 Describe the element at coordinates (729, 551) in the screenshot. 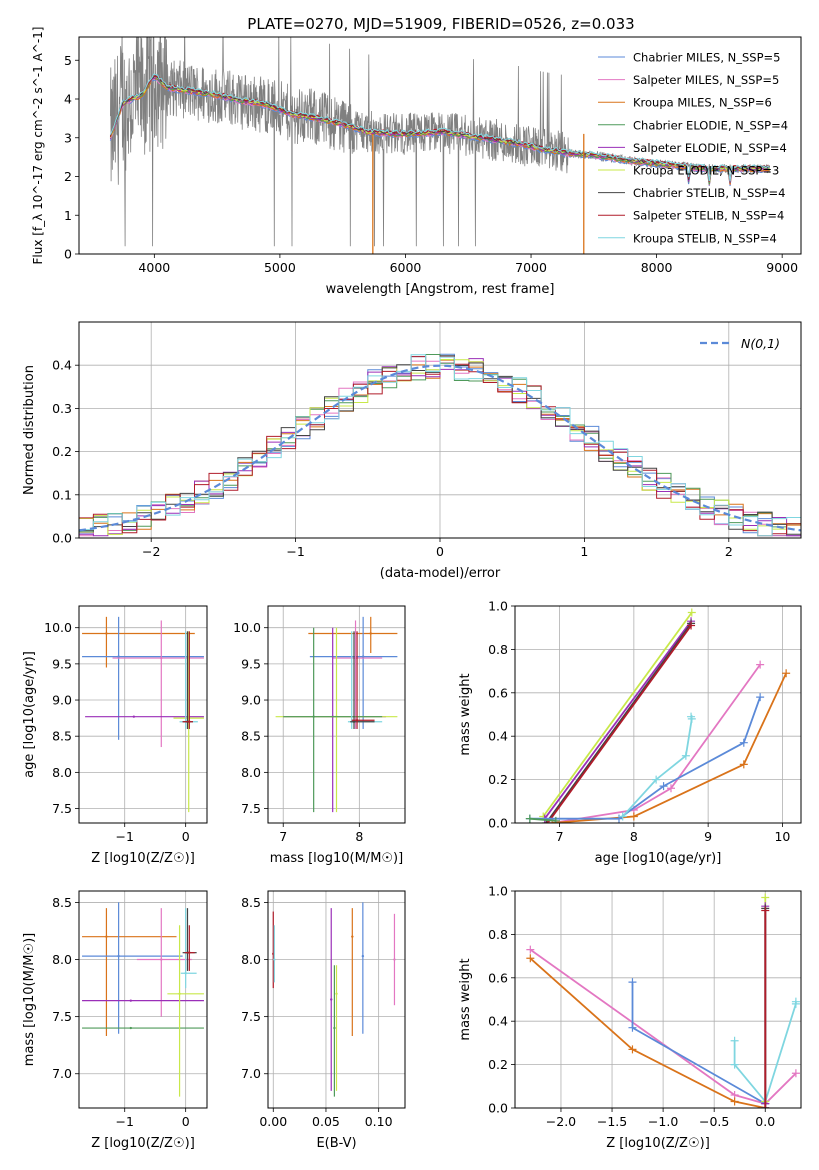

I see `x-tick-label: 2` at that location.